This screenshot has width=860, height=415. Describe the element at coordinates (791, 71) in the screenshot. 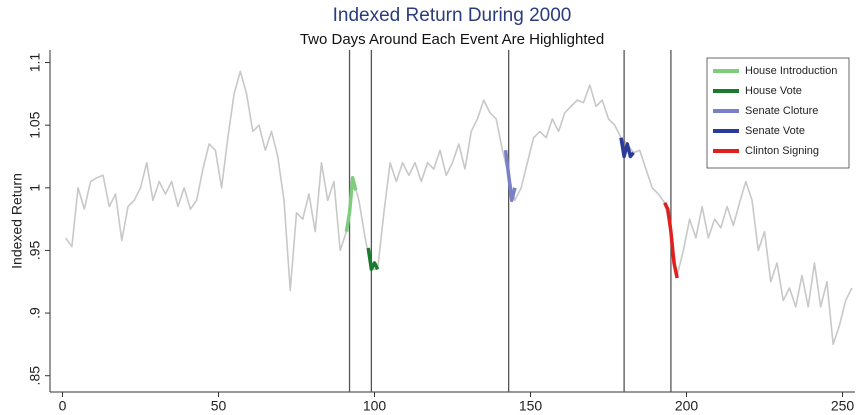

I see `legend-label: House Introduction` at that location.